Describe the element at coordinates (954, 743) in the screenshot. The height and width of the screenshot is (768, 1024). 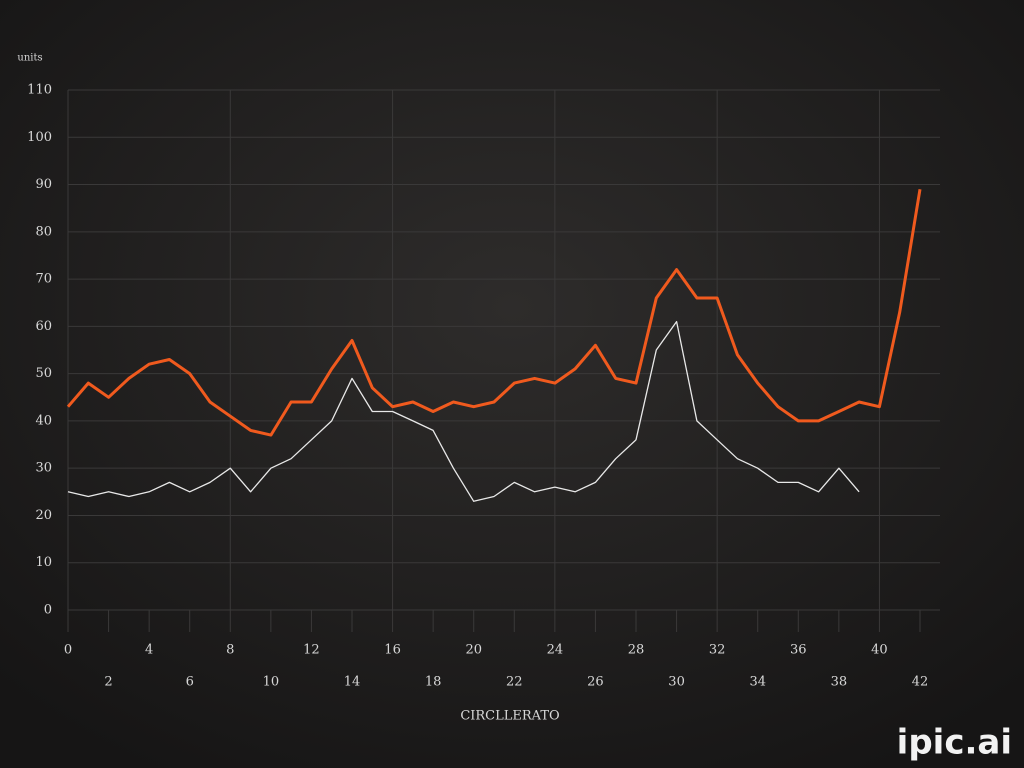
I see `watermark: ipic.ai` at that location.